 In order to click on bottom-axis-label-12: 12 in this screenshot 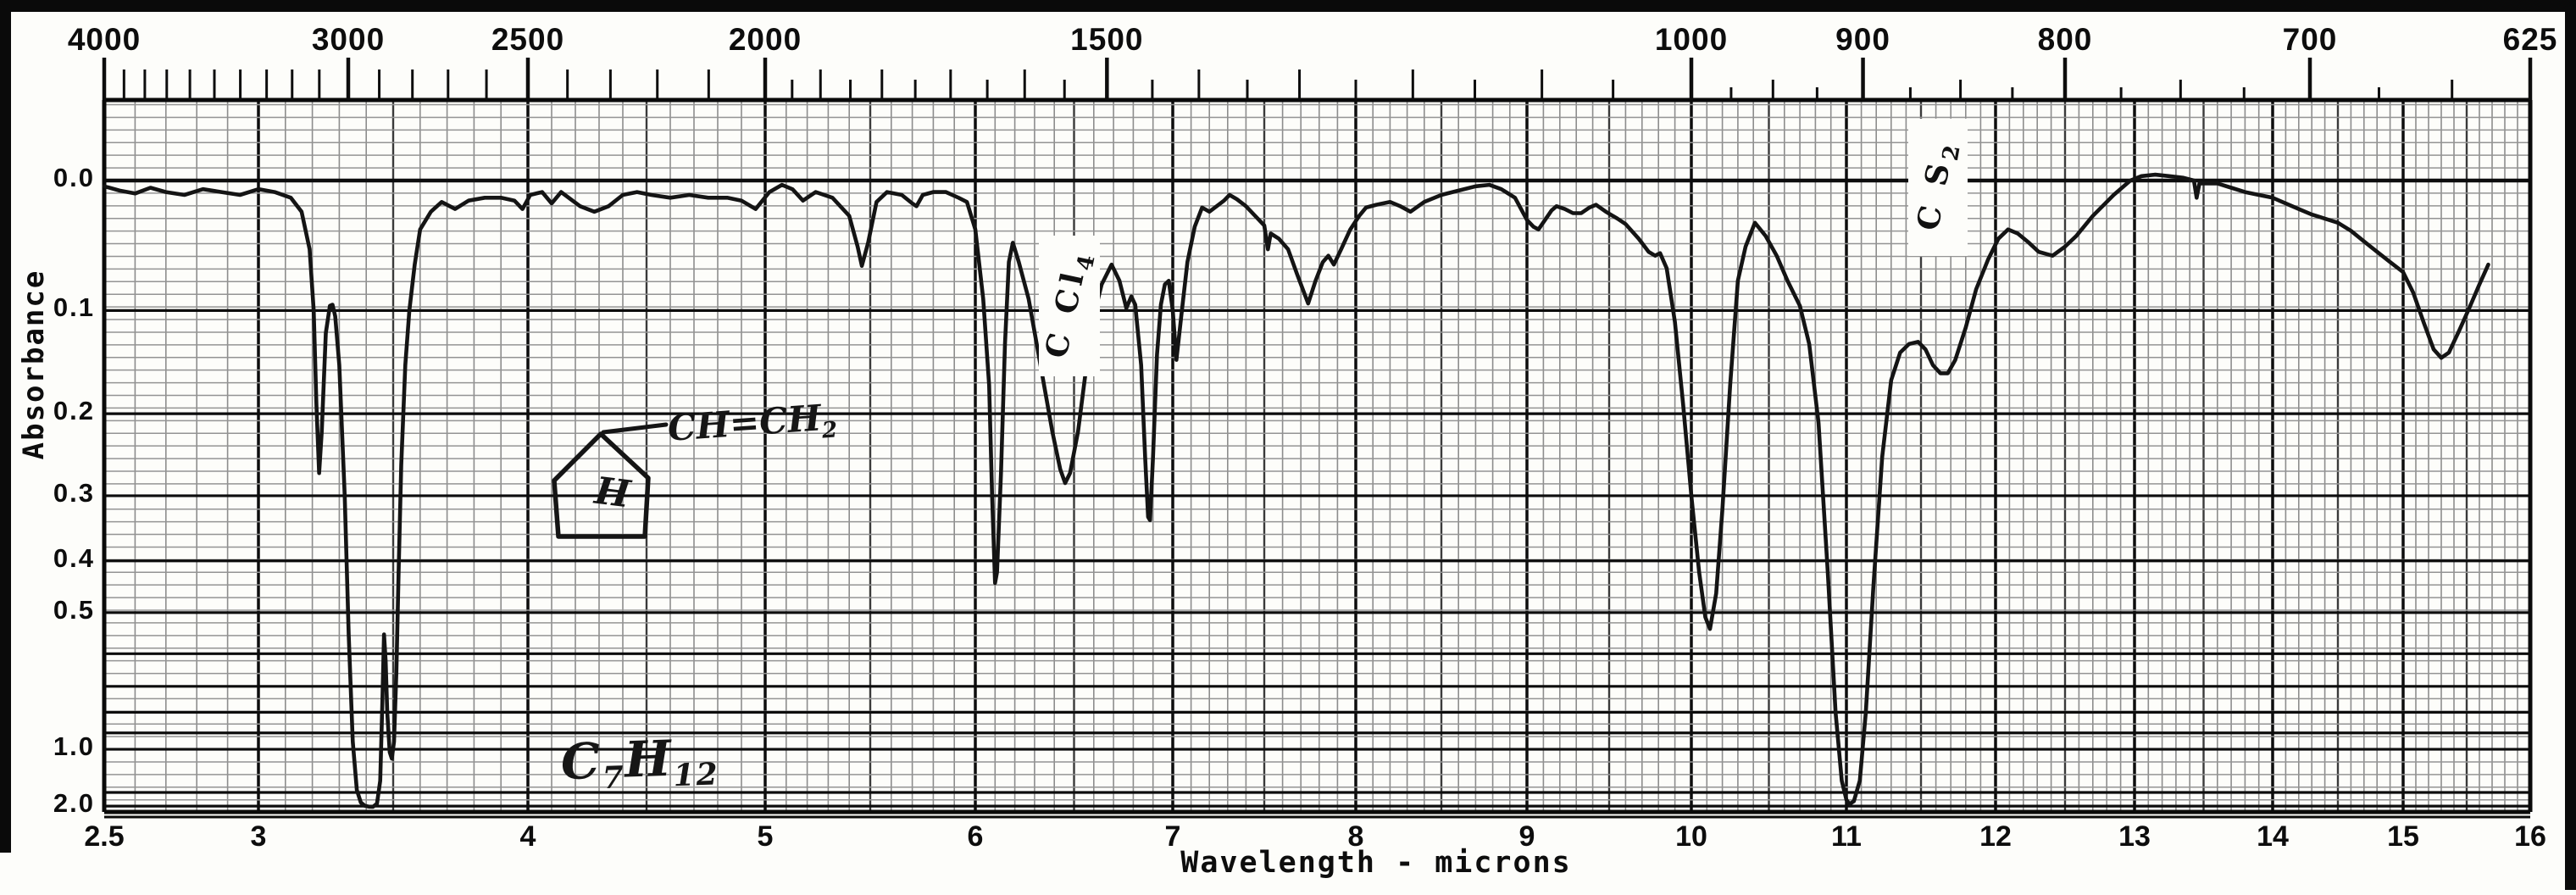, I will do `click(1995, 837)`.